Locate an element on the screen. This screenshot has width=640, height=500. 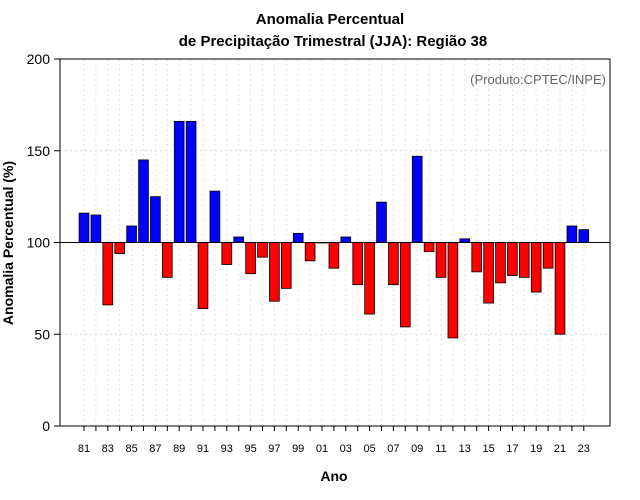
y-axis: 0 50 100 150 200 is located at coordinates (43, 242).